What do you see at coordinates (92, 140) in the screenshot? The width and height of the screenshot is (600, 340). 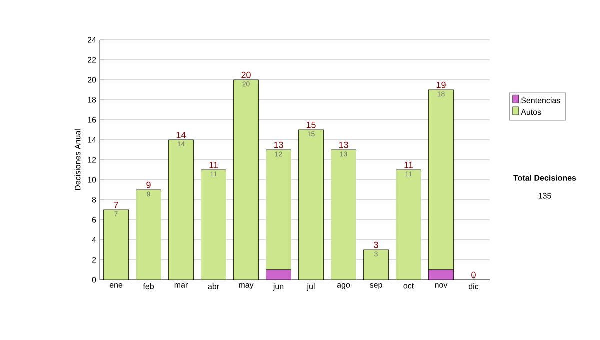 I see `y-tick-label: 14` at bounding box center [92, 140].